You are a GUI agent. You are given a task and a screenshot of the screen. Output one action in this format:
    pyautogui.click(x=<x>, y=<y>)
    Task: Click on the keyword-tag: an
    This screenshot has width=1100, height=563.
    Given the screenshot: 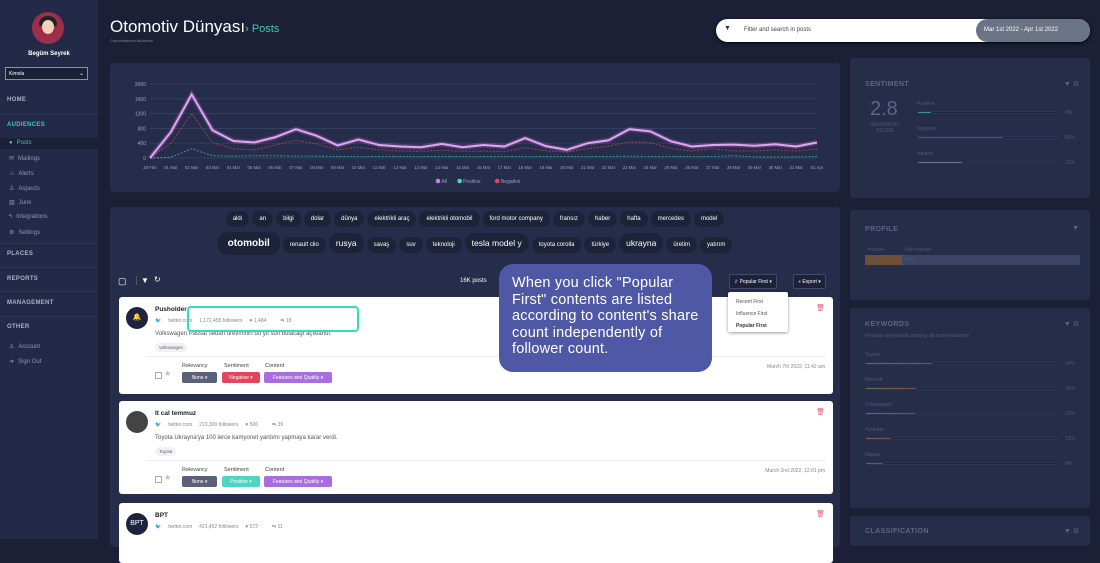 What is the action you would take?
    pyautogui.click(x=263, y=219)
    